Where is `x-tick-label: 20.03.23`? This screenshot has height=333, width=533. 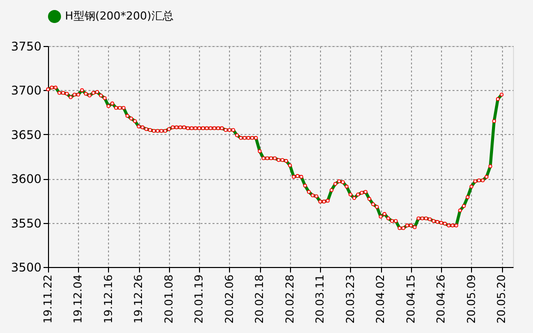 x-tick-label: 20.03.23 is located at coordinates (350, 299).